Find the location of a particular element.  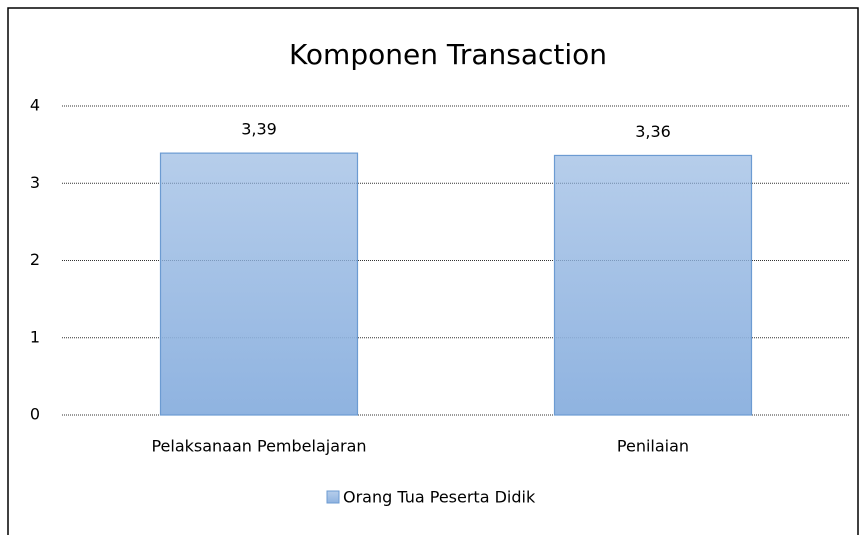

chart-title: Komponen Transaction is located at coordinates (448, 54).